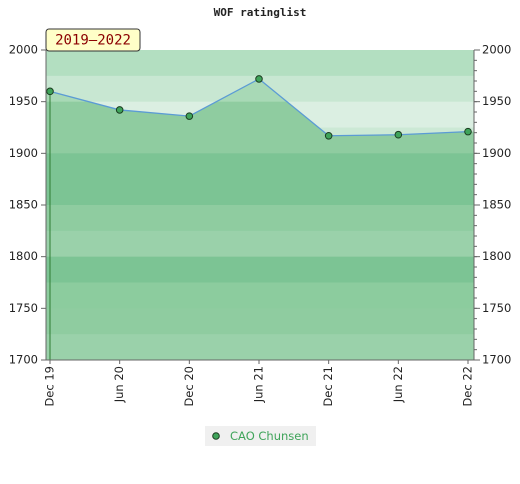 This screenshot has height=484, width=520. I want to click on y2-tick-label: 2000, so click(496, 50).